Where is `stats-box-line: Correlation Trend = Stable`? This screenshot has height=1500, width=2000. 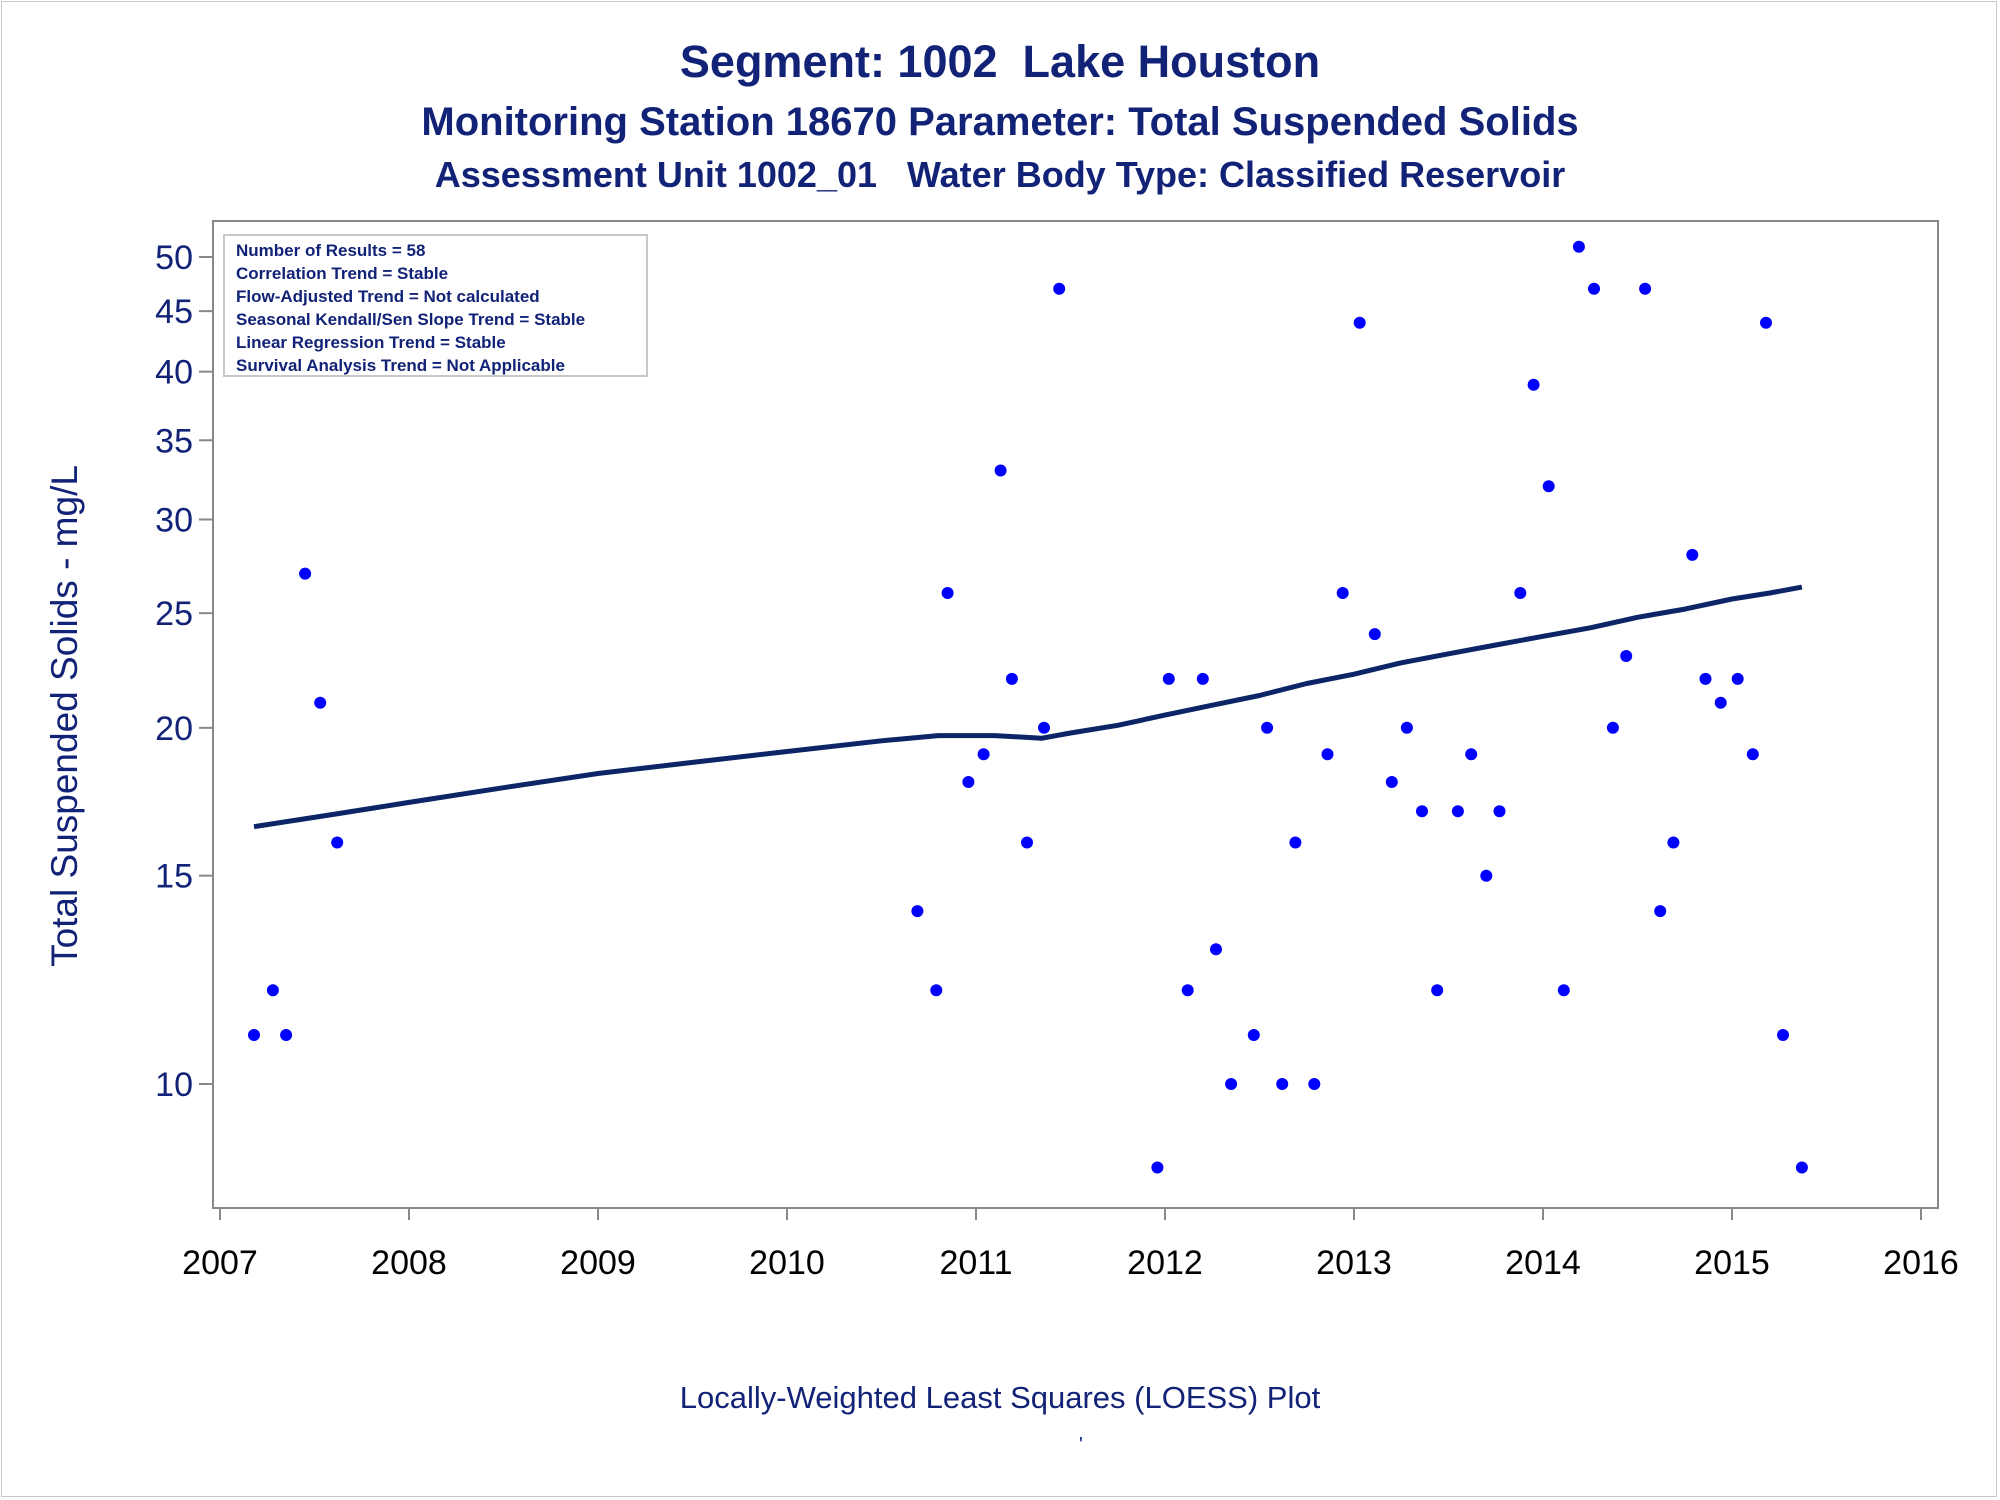
stats-box-line: Correlation Trend = Stable is located at coordinates (342, 273).